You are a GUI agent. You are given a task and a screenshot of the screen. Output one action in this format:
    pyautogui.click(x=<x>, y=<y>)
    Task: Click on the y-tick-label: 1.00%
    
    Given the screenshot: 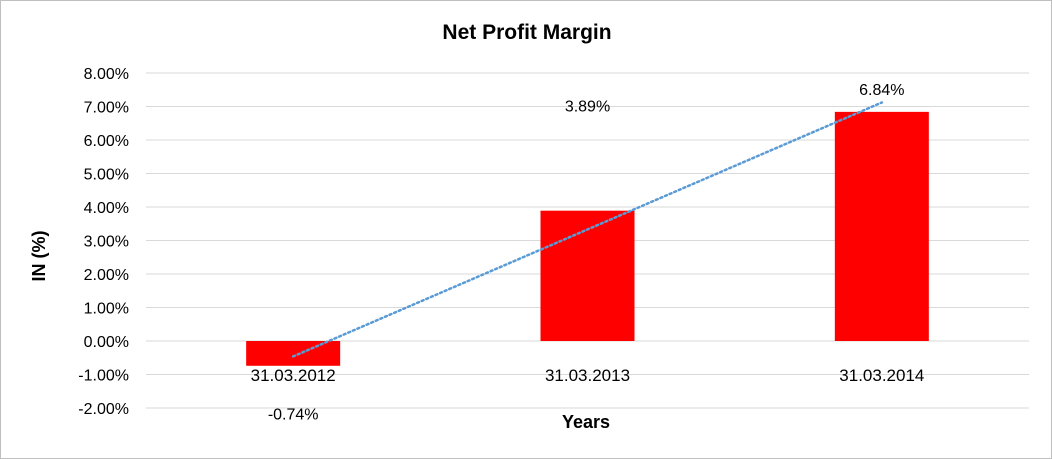 What is the action you would take?
    pyautogui.click(x=106, y=309)
    